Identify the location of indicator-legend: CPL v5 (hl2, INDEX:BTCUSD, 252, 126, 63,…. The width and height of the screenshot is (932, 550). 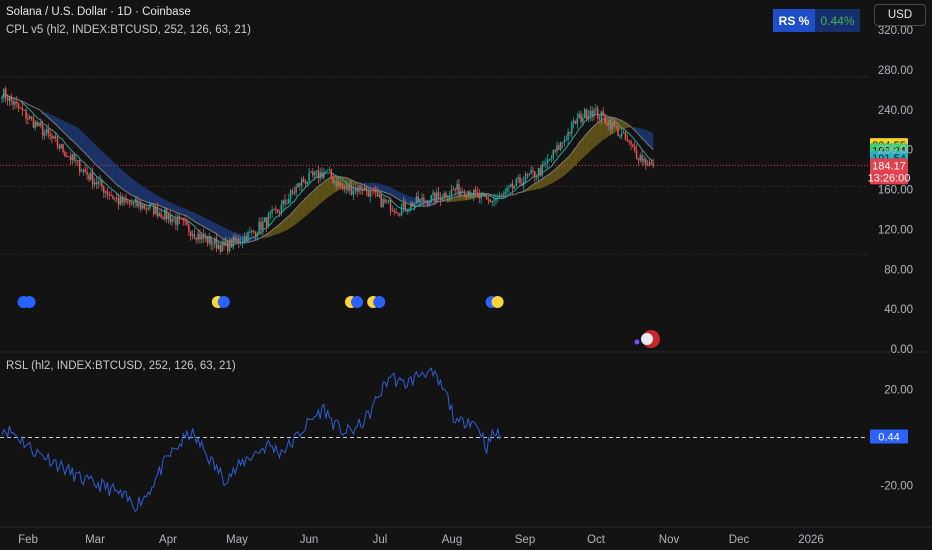
(129, 30).